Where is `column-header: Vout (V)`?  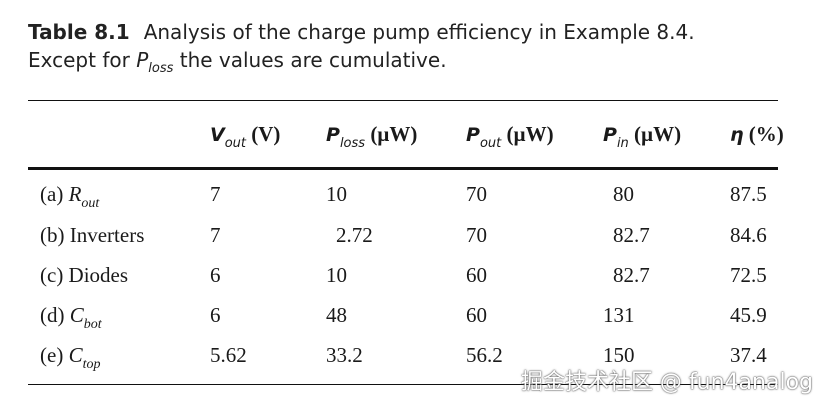 column-header: Vout (V) is located at coordinates (245, 136).